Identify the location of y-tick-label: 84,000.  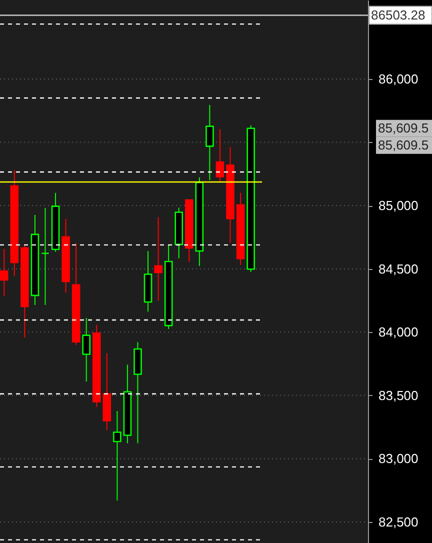
(398, 332).